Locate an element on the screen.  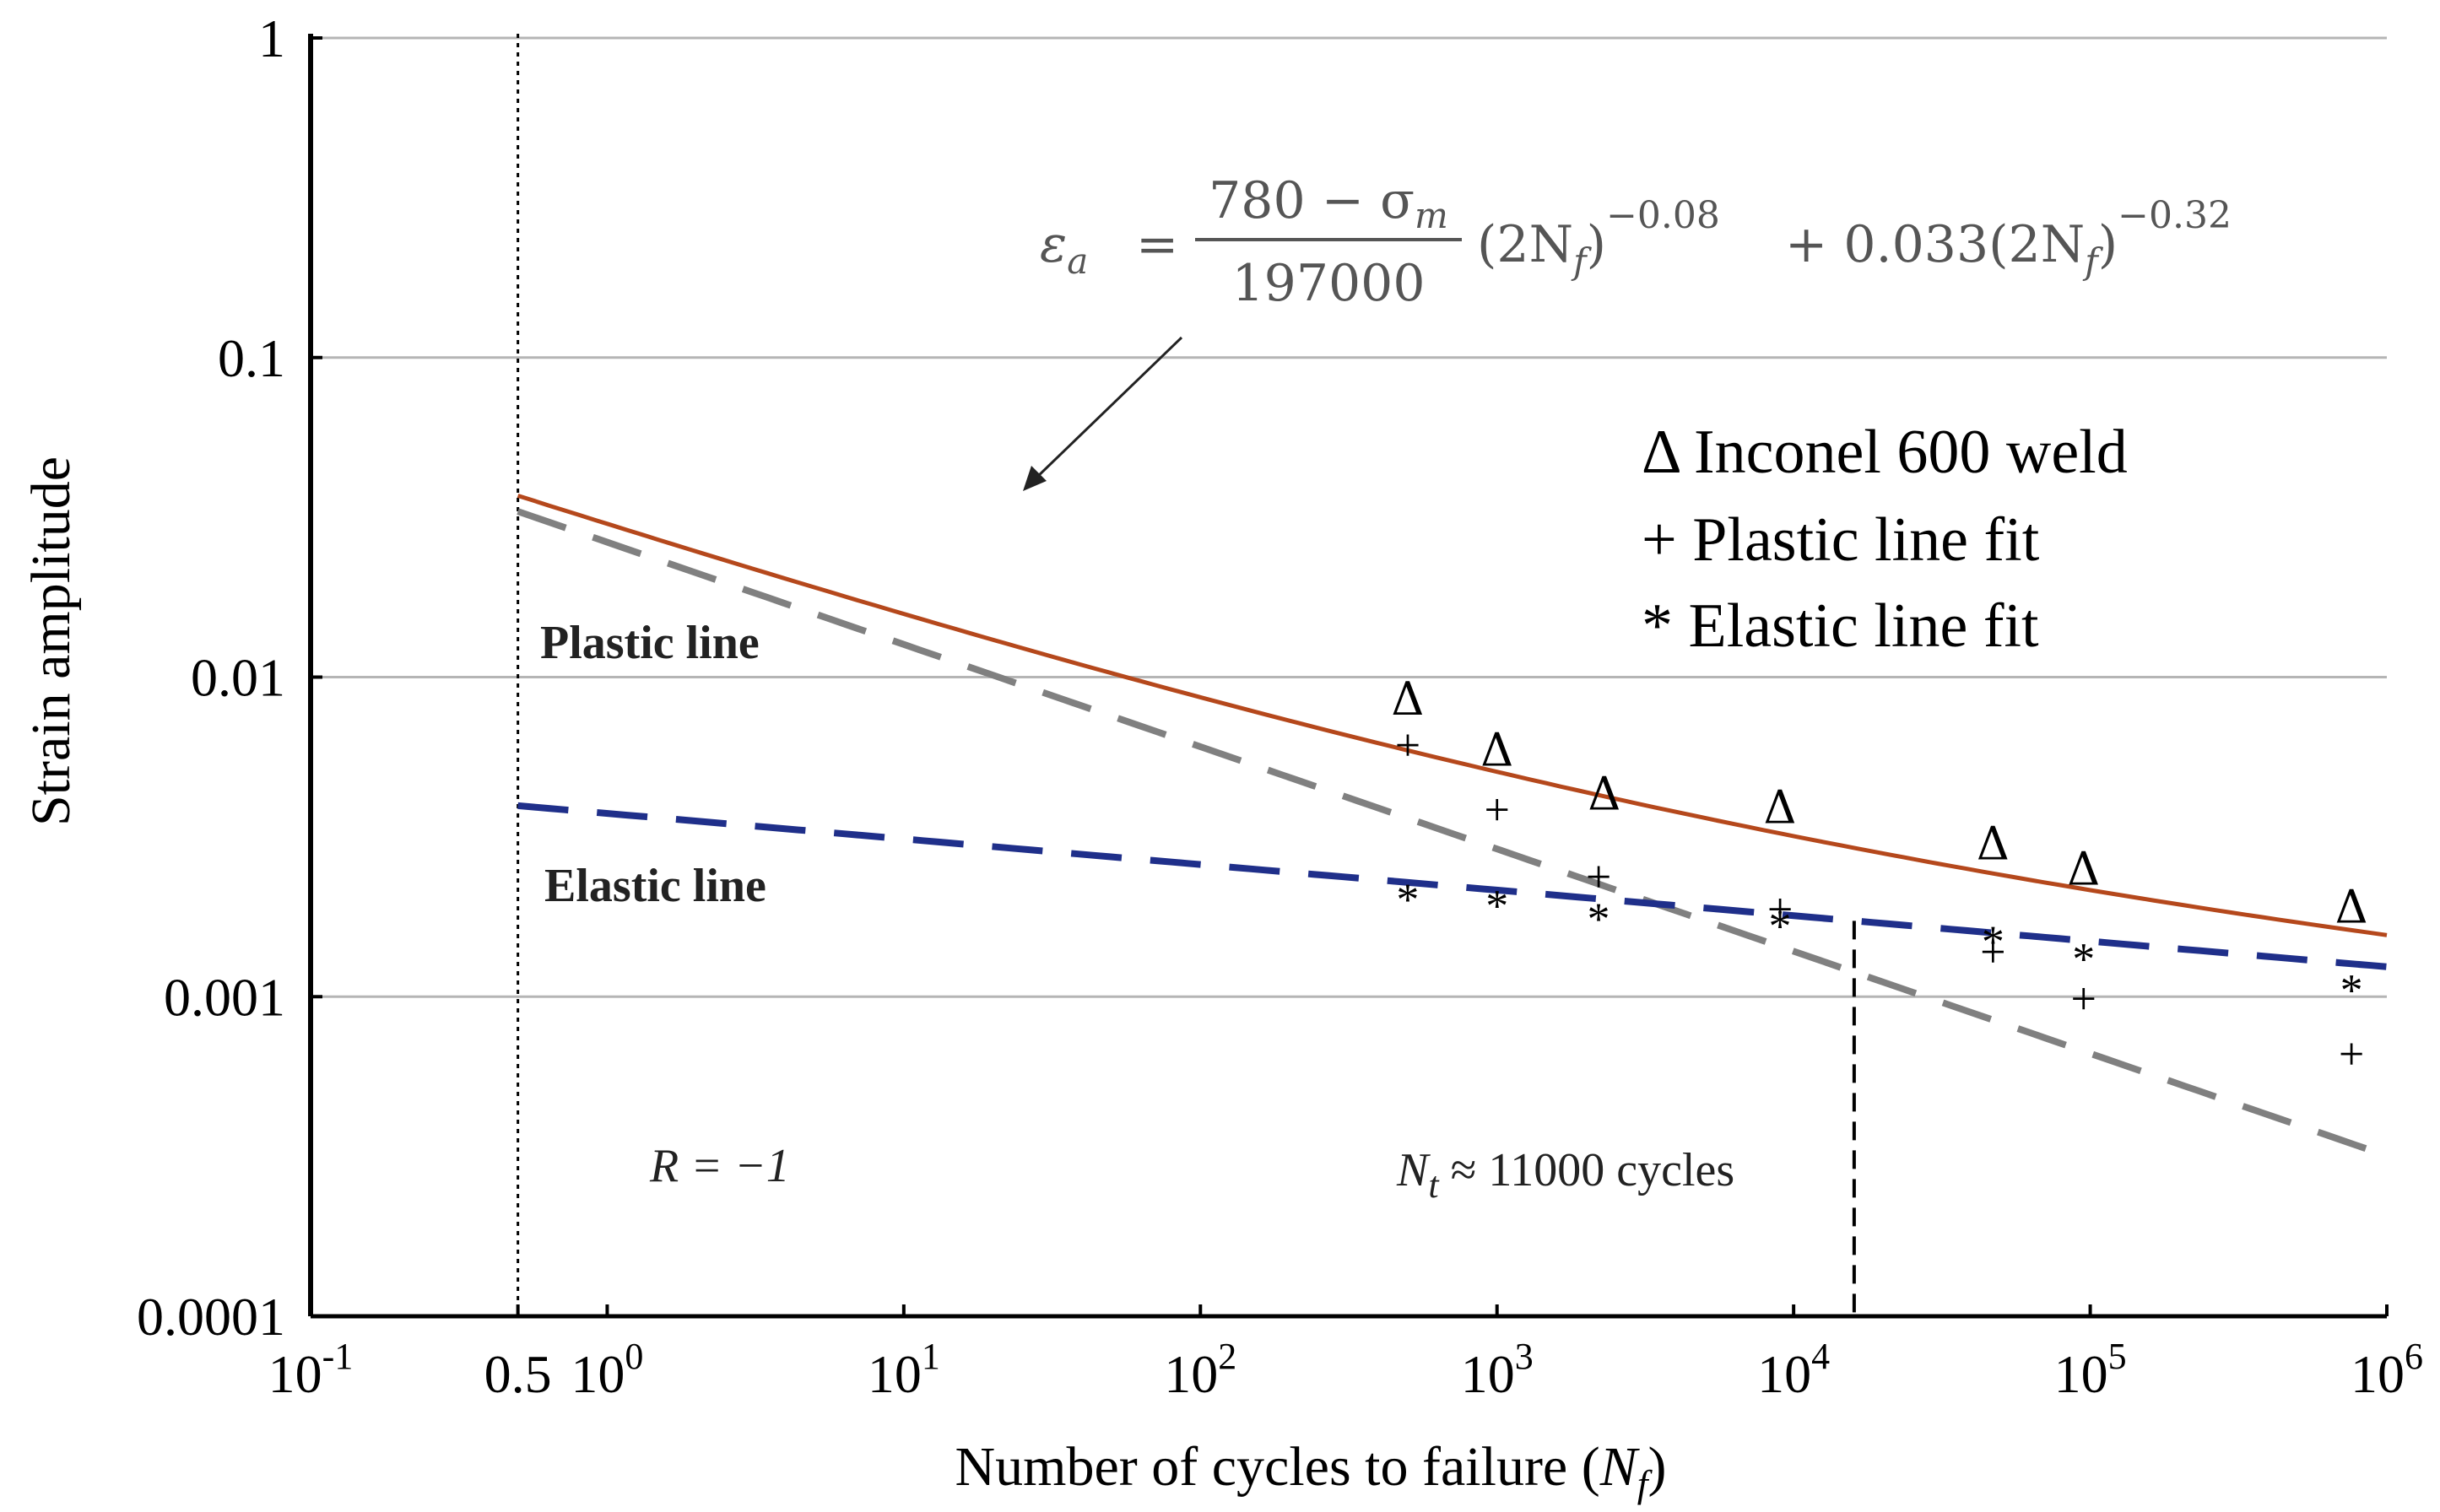
y-tick-label: 0.001 is located at coordinates (224, 997).